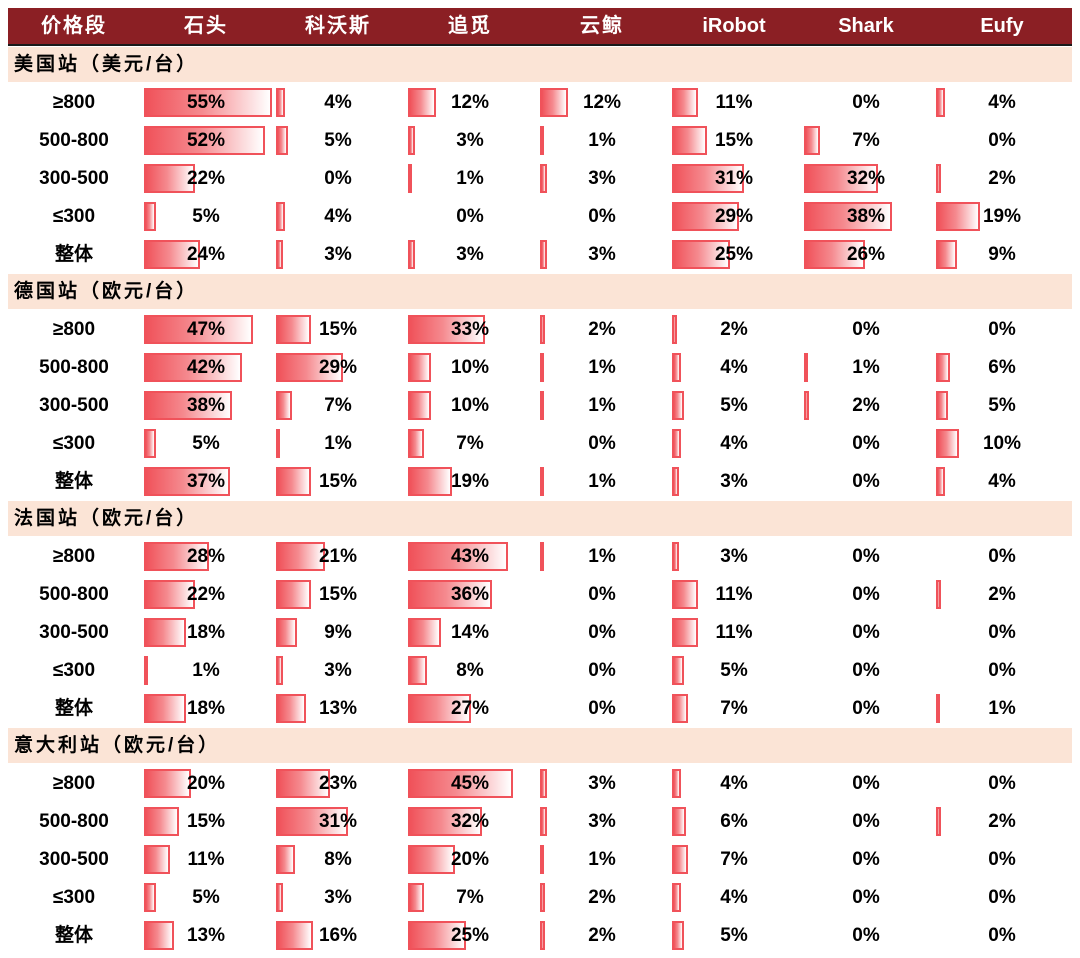  Describe the element at coordinates (866, 254) in the screenshot. I see `data-label: 26%` at that location.